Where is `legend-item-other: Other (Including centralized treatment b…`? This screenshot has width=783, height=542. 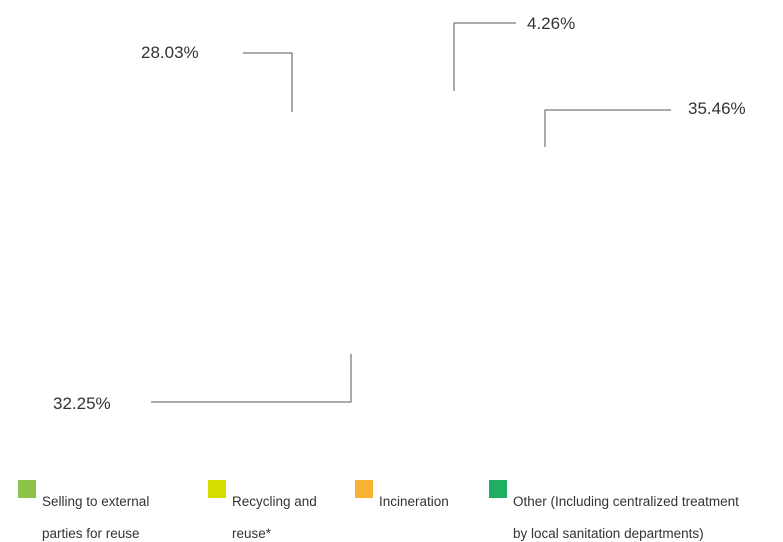
legend-item-other: Other (Including centralized treatment b… is located at coordinates (614, 510).